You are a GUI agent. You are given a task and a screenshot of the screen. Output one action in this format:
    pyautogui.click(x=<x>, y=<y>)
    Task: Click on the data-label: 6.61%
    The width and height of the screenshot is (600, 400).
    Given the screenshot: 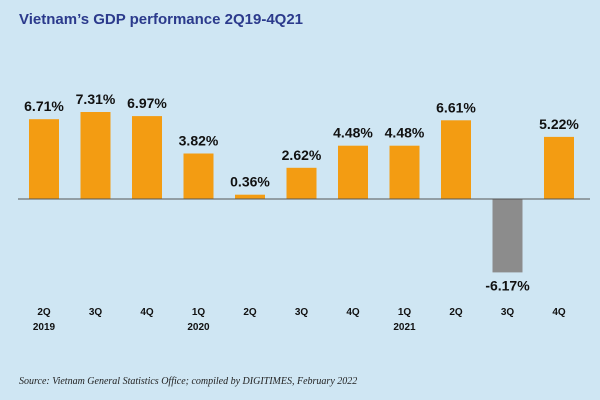 What is the action you would take?
    pyautogui.click(x=456, y=107)
    